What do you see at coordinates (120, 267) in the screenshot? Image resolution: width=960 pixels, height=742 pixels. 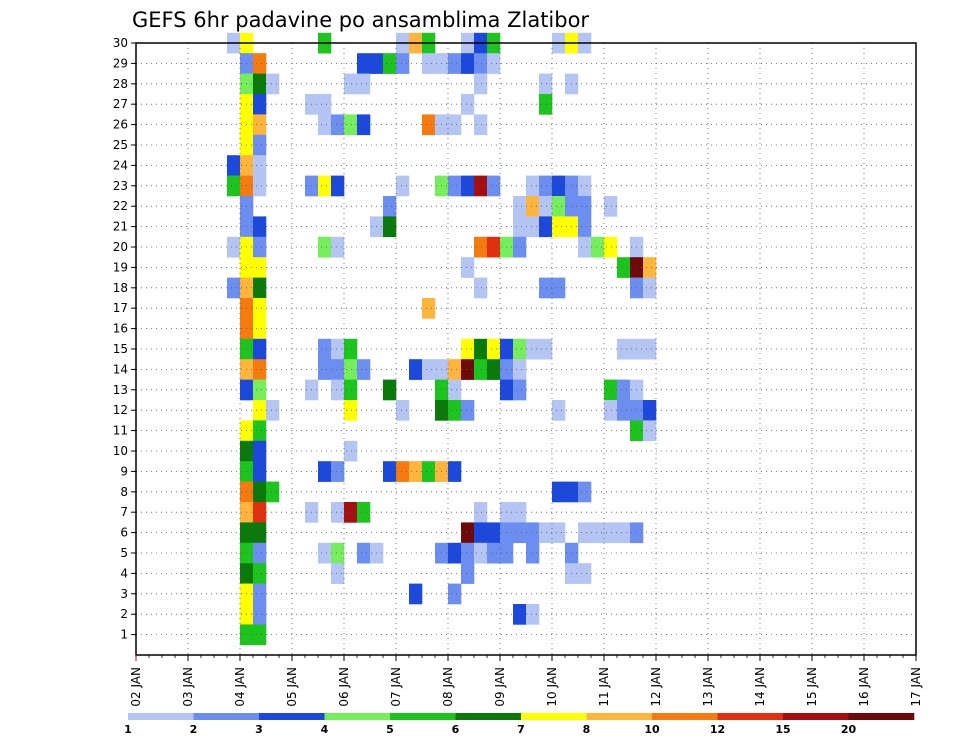 I see `y-tick-label: 19` at bounding box center [120, 267].